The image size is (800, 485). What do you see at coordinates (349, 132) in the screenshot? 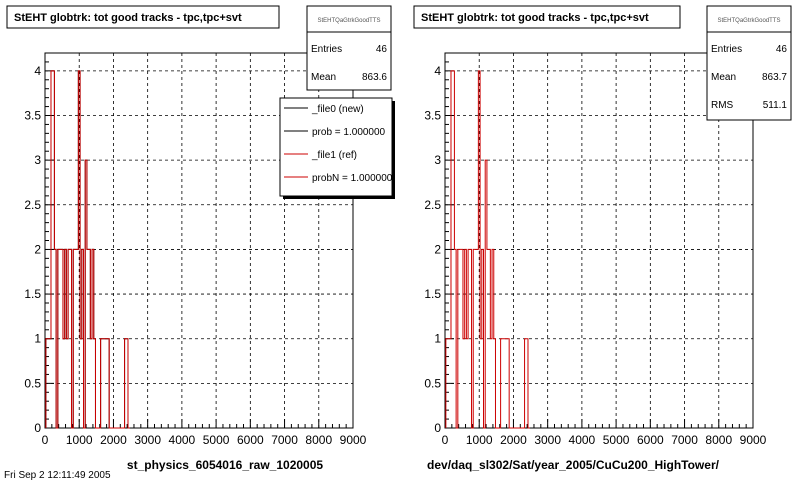
I see `legend-entry: prob = 1.000000` at bounding box center [349, 132].